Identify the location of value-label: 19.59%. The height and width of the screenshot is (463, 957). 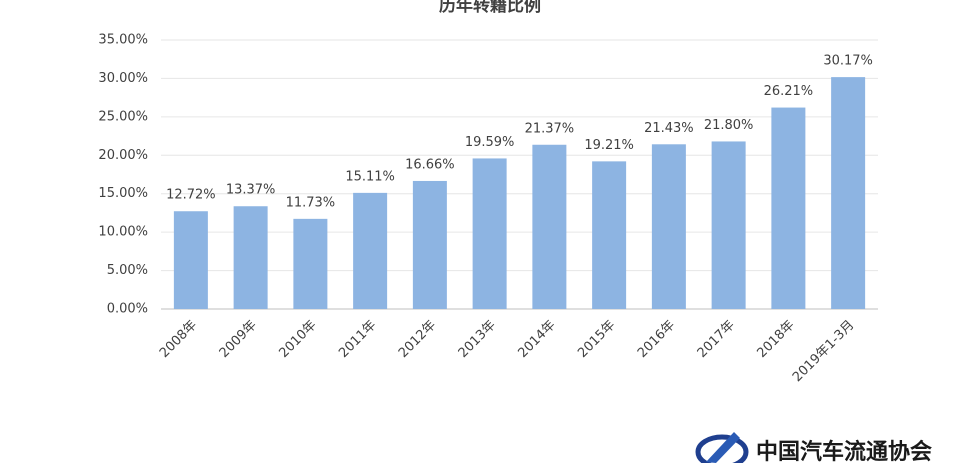
(490, 142).